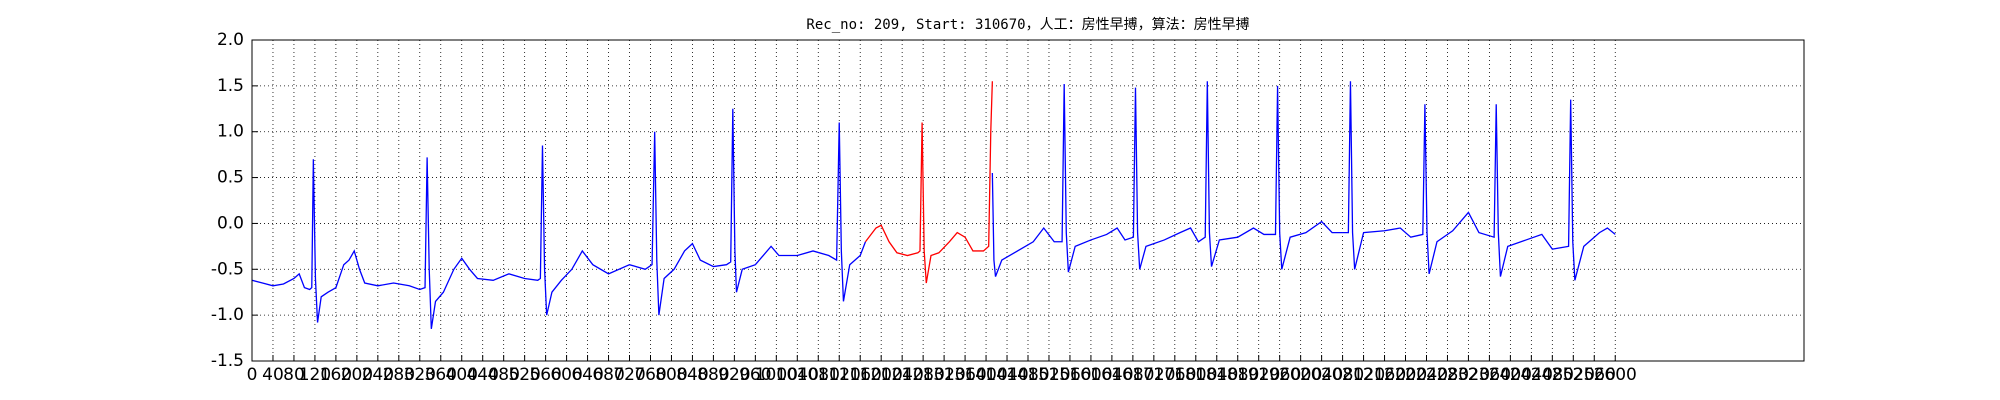  What do you see at coordinates (587, 375) in the screenshot?
I see `x-tick-label: 640` at bounding box center [587, 375].